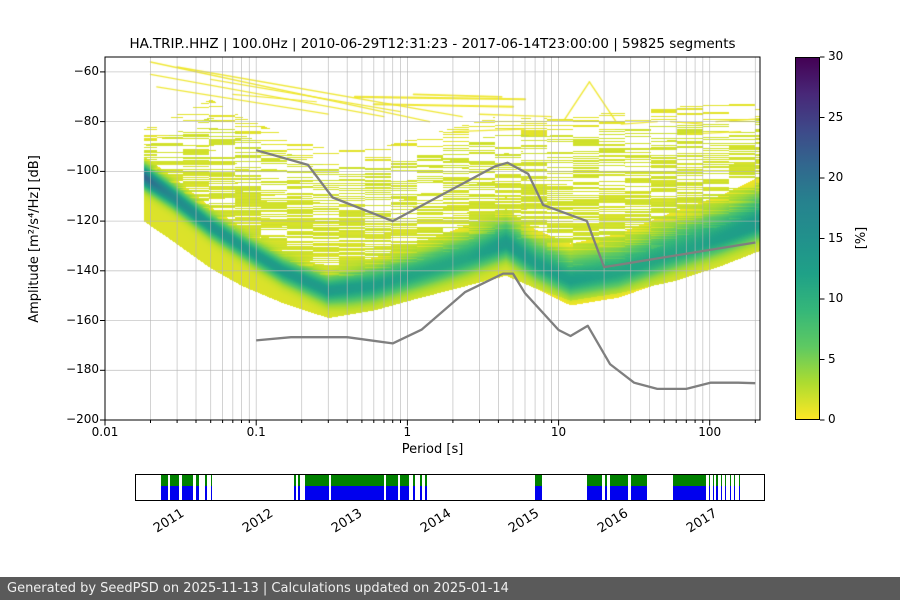 This screenshot has height=600, width=900. What do you see at coordinates (710, 432) in the screenshot?
I see `x-tick-label: 100` at bounding box center [710, 432].